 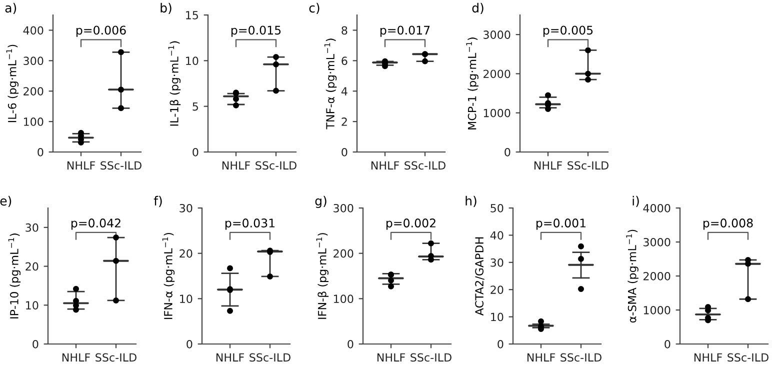 What do you see at coordinates (158, 202) in the screenshot?
I see `chart-title: f)` at bounding box center [158, 202].